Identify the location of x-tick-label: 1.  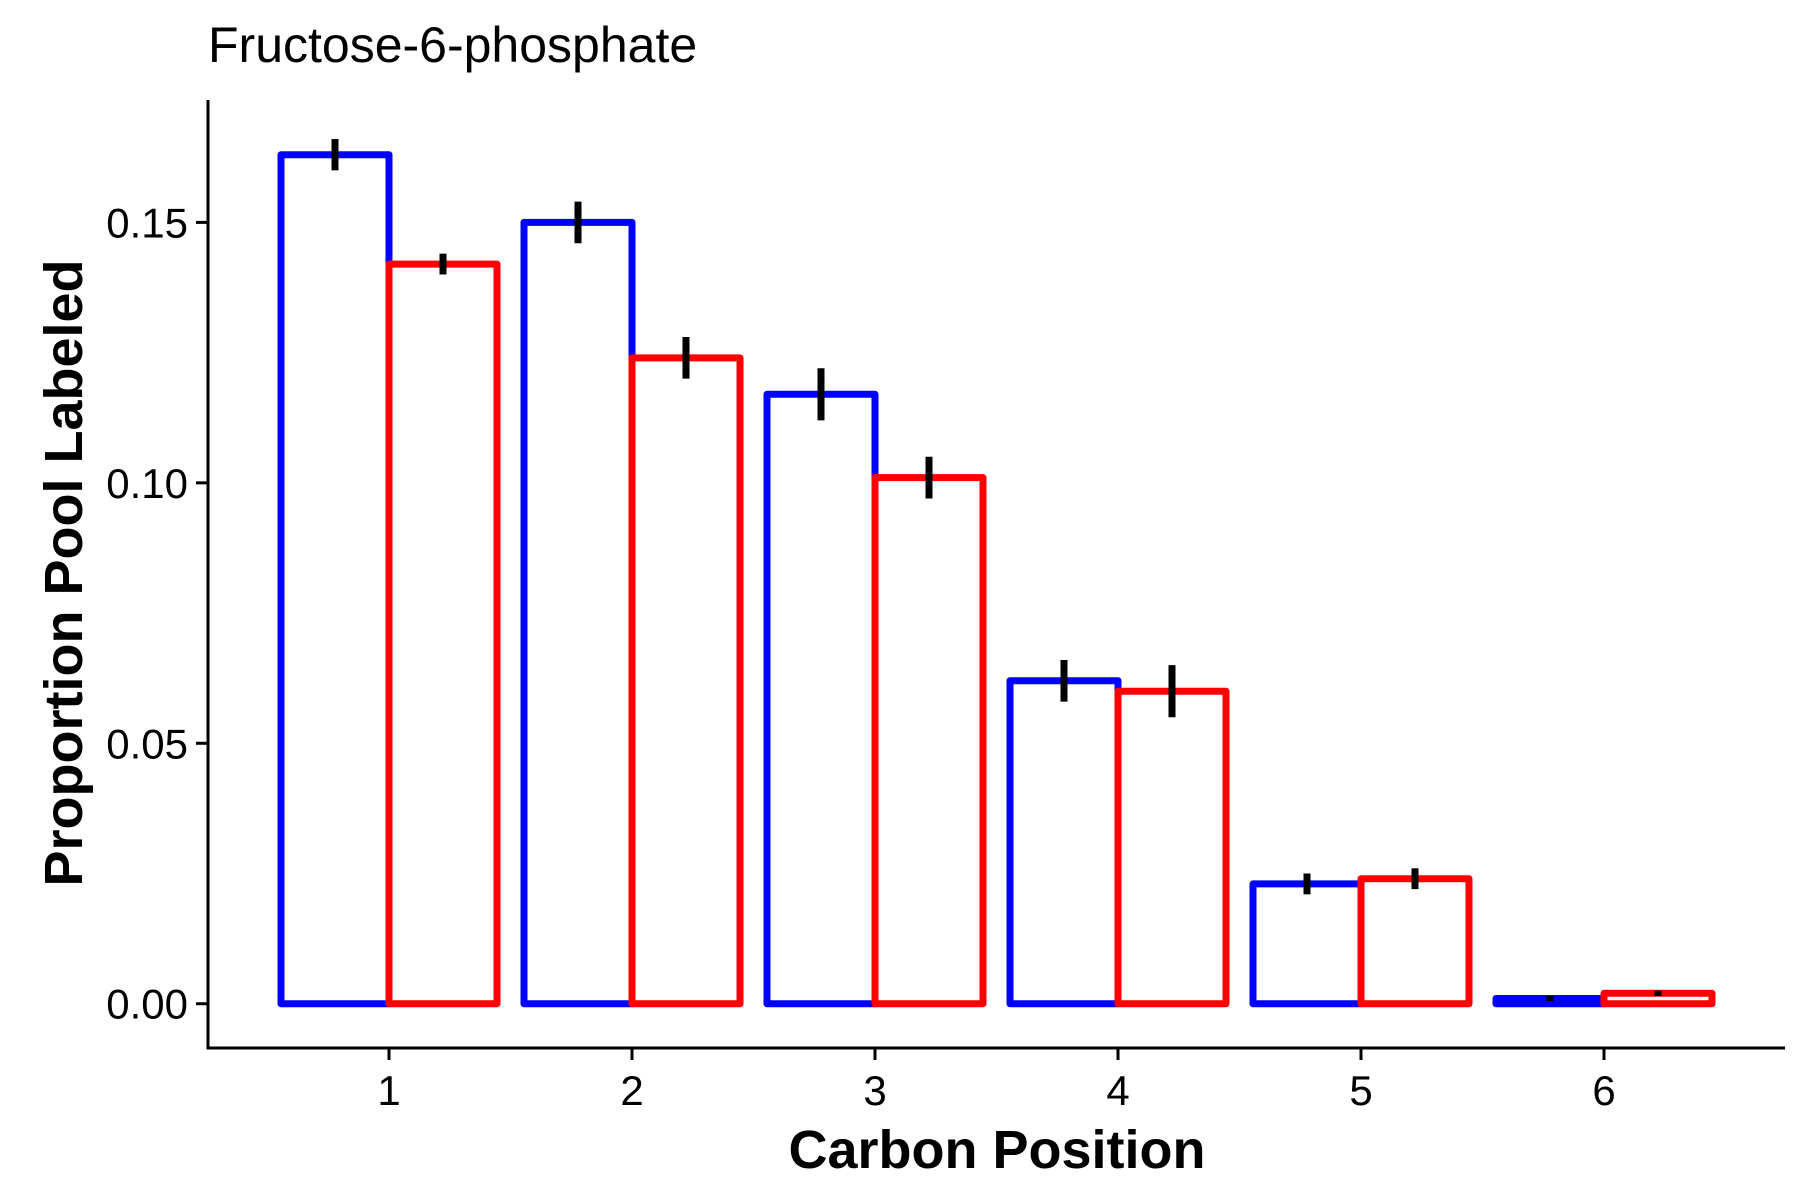
(388, 1090).